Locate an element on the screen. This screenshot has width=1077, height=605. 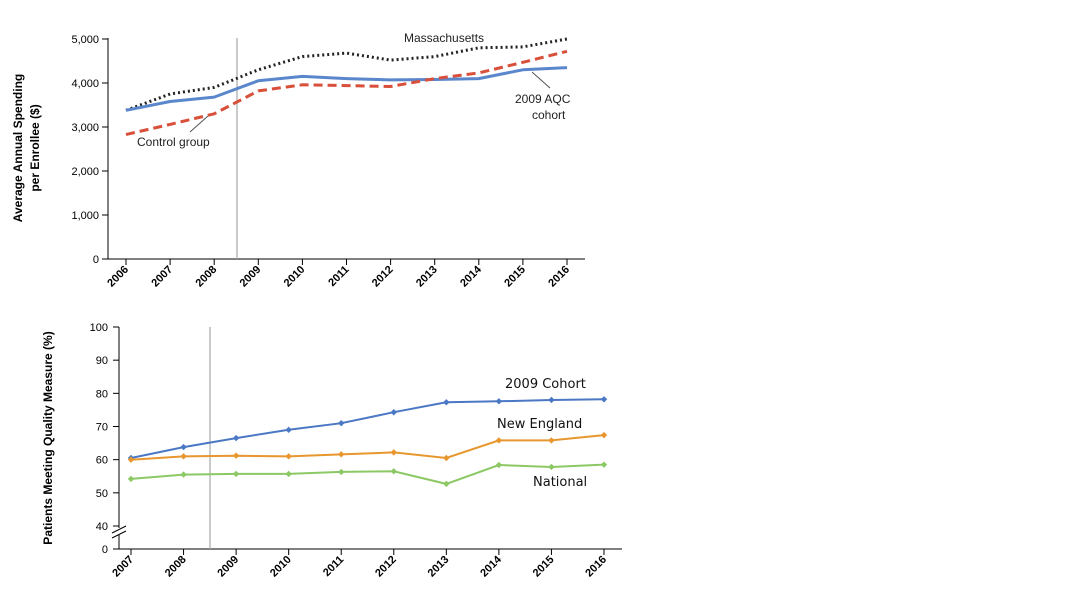
top-x-tick-label: 2015 is located at coordinates (515, 277).